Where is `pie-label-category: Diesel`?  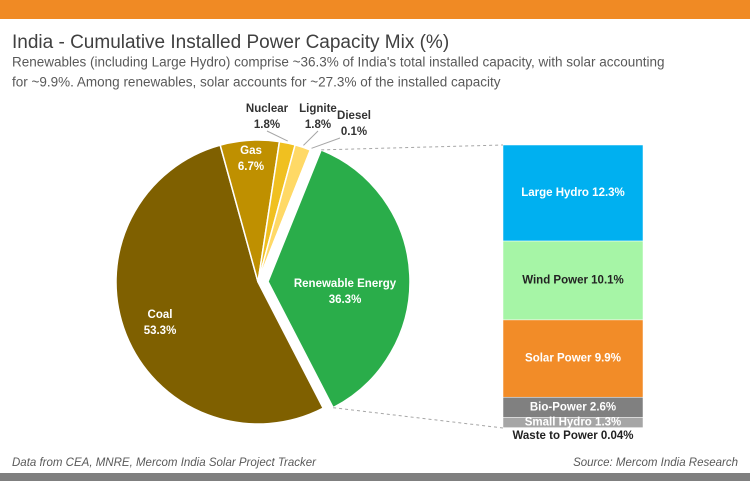
pie-label-category: Diesel is located at coordinates (354, 116).